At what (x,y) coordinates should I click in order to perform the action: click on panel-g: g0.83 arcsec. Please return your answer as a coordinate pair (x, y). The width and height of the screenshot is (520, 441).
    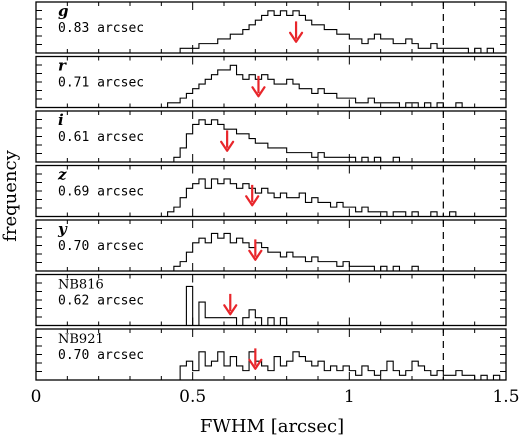
    Looking at the image, I should click on (271, 27).